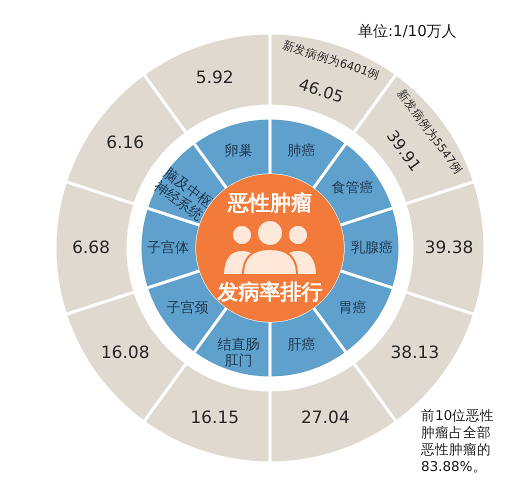 The image size is (529, 493). What do you see at coordinates (352, 308) in the screenshot?
I see `category-label: 胃癌` at bounding box center [352, 308].